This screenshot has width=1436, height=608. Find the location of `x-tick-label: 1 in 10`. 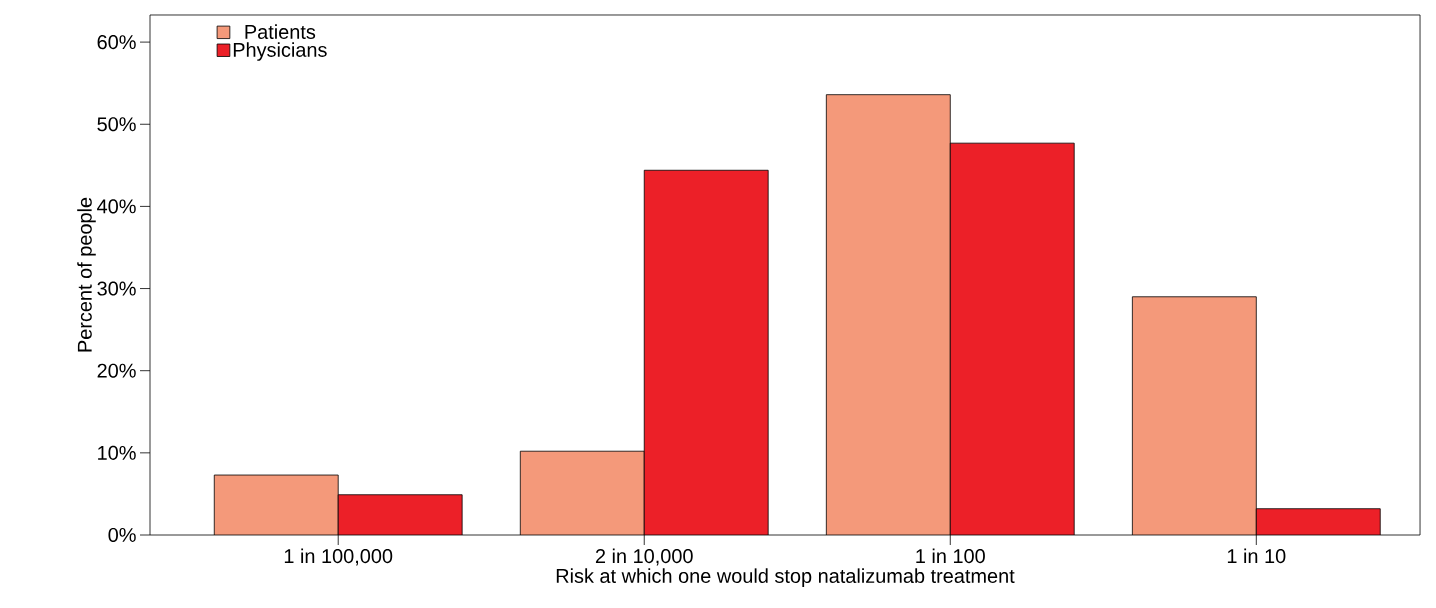

x-tick-label: 1 in 10 is located at coordinates (1256, 556).